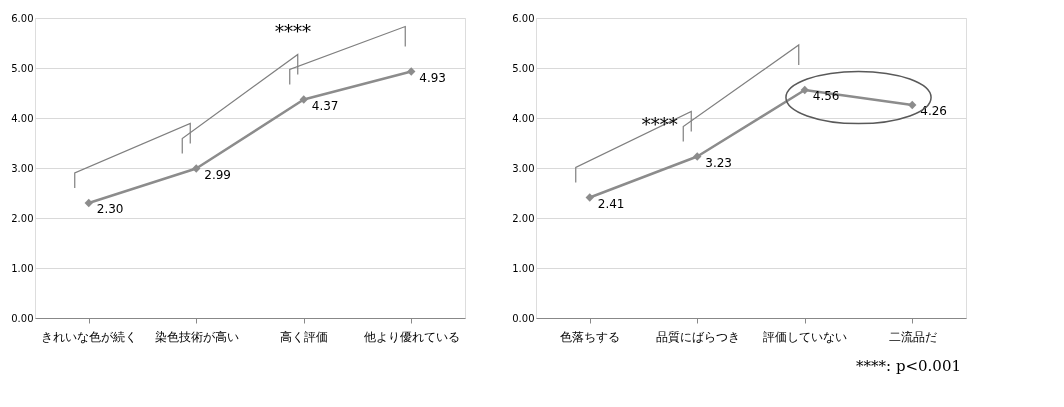 The image size is (1064, 407). I want to click on x-tick-label: 高く評価, so click(304, 336).